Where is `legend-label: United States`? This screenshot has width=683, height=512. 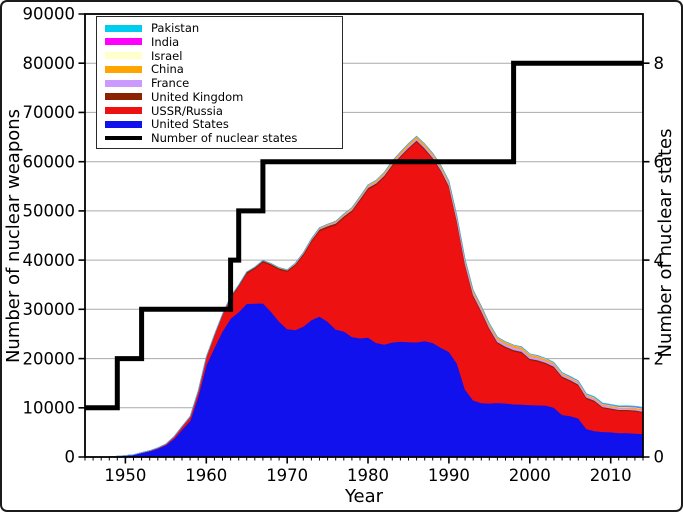 legend-label: United States is located at coordinates (190, 124).